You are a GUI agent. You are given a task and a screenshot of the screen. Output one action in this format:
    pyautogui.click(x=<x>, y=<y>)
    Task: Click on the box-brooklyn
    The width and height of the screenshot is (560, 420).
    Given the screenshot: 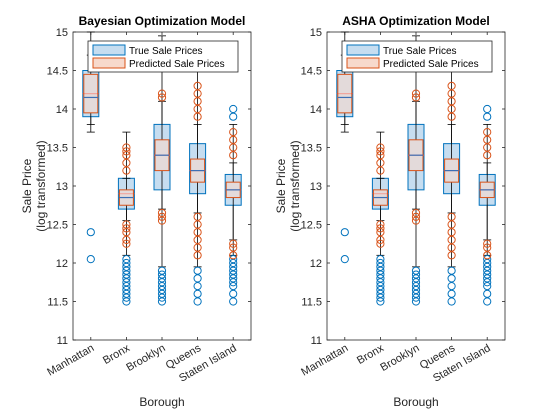 What is the action you would take?
    pyautogui.click(x=416, y=157)
    